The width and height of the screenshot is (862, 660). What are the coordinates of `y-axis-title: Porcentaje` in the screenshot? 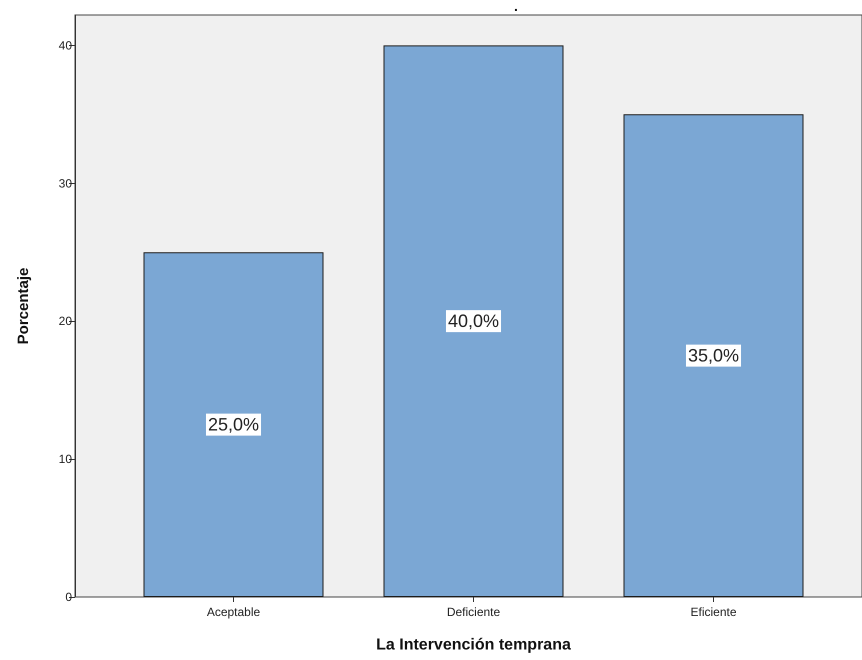 It's located at (23, 306).